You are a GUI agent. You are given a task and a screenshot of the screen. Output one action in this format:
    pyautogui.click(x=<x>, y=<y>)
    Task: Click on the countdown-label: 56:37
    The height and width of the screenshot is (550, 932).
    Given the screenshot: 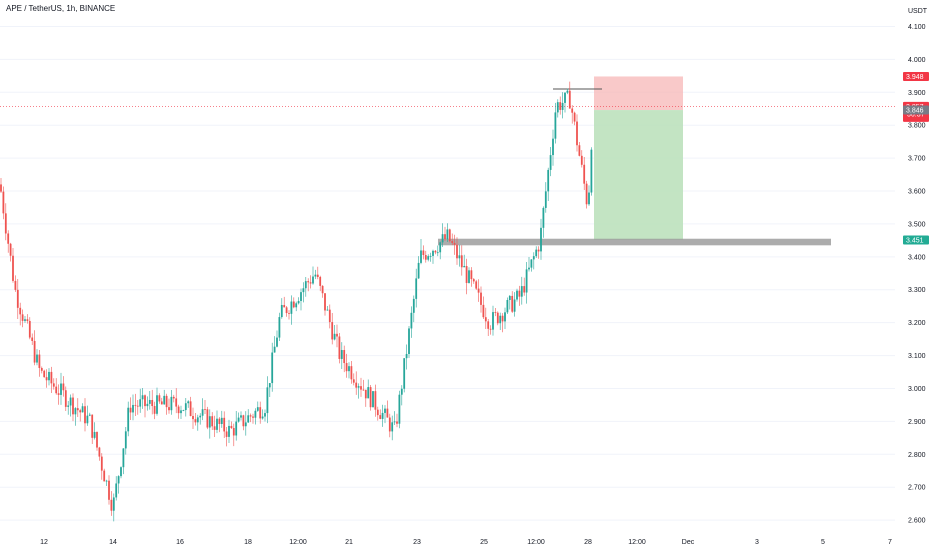 What is the action you would take?
    pyautogui.click(x=916, y=114)
    